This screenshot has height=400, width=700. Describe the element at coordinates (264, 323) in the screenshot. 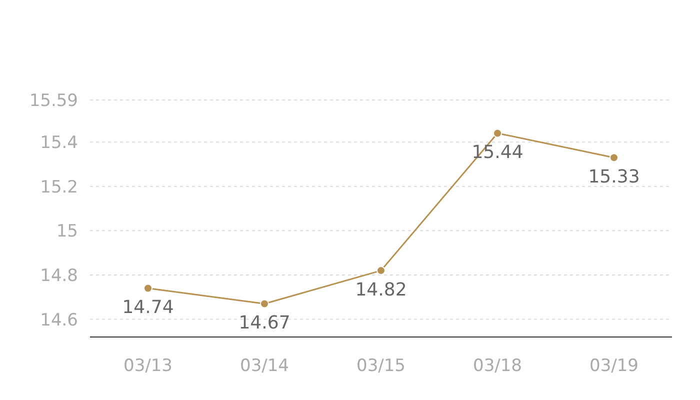

I see `data-label: 14.67` at that location.